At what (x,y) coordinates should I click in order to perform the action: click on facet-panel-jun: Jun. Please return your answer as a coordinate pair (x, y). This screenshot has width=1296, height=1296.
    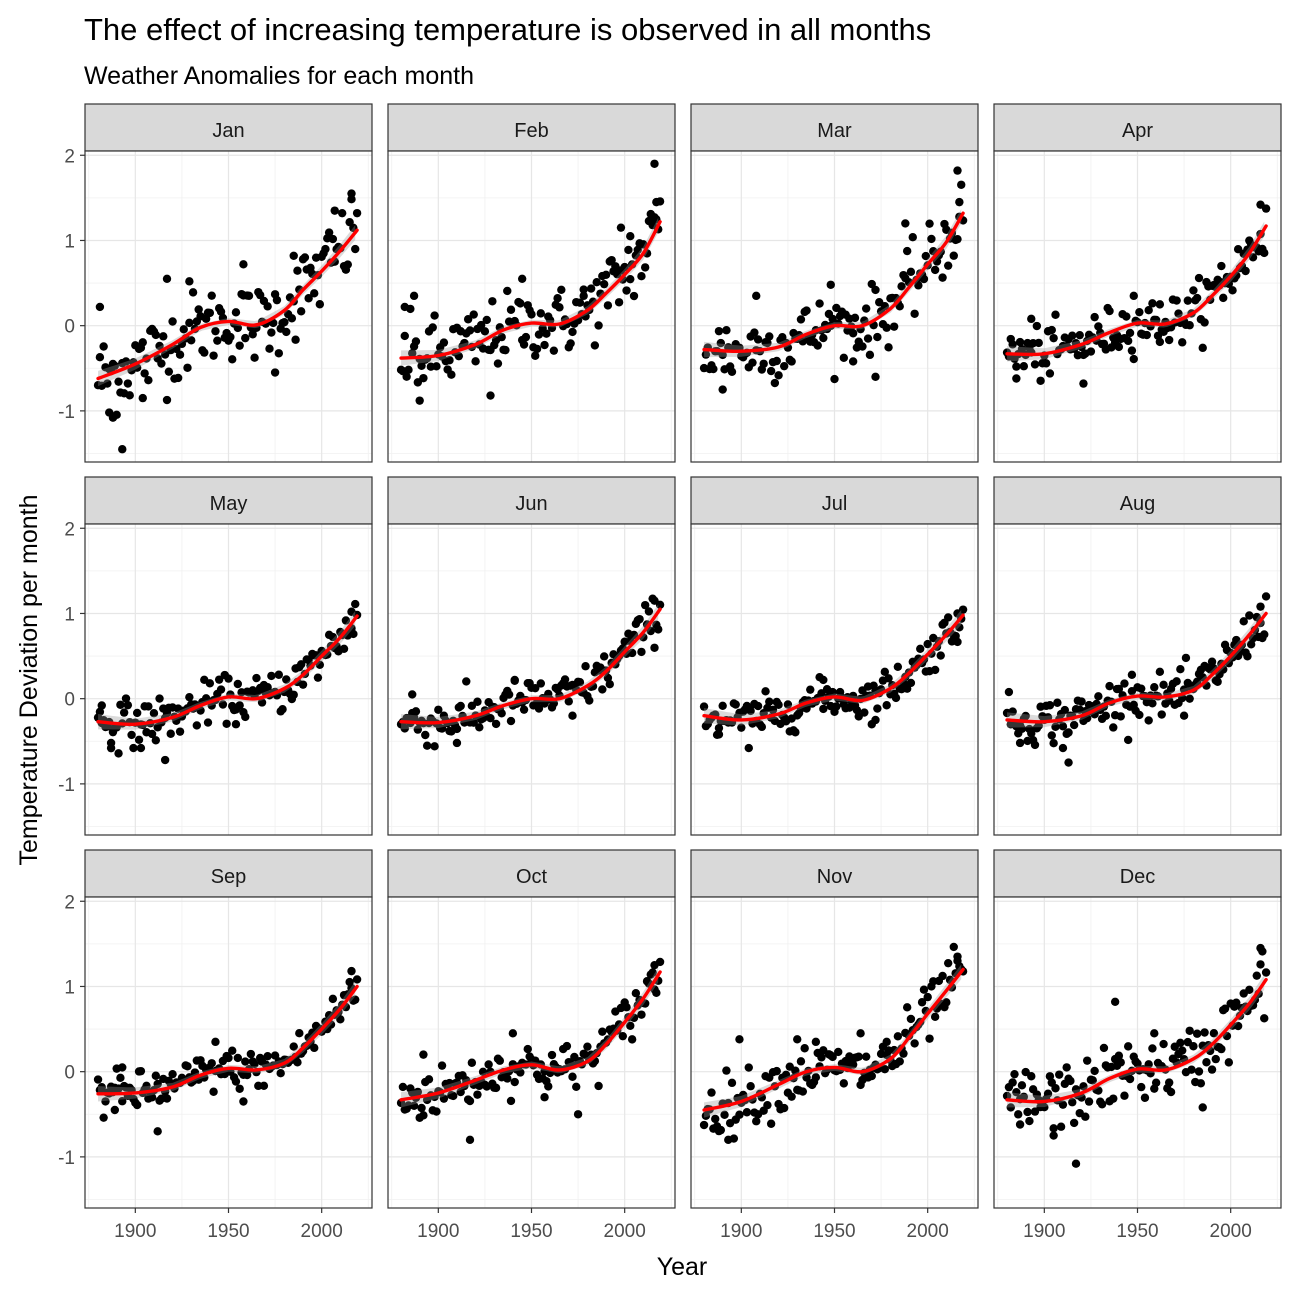
    Looking at the image, I should click on (531, 656).